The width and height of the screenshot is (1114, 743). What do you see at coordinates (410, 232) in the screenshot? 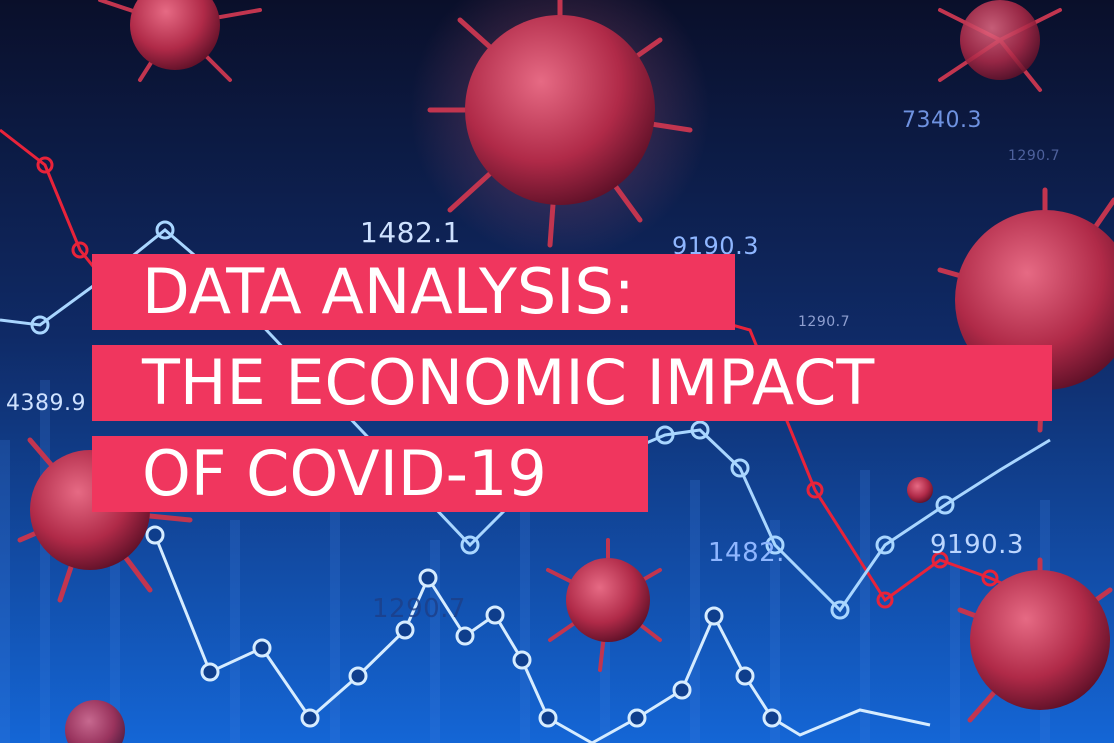
I see `background-number: 1482.1` at bounding box center [410, 232].